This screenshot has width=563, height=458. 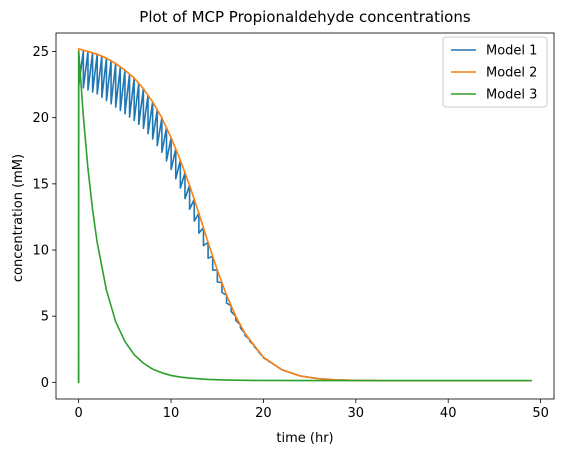 What do you see at coordinates (171, 413) in the screenshot?
I see `x-tick-label: 10` at bounding box center [171, 413].